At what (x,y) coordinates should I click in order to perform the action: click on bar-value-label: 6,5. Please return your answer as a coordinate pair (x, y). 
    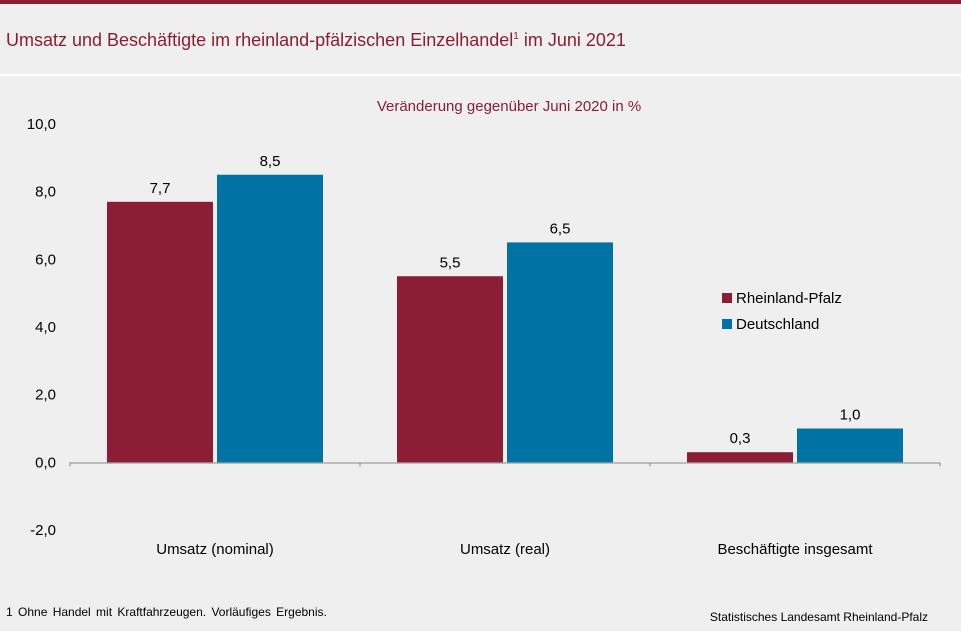
    Looking at the image, I should click on (560, 228).